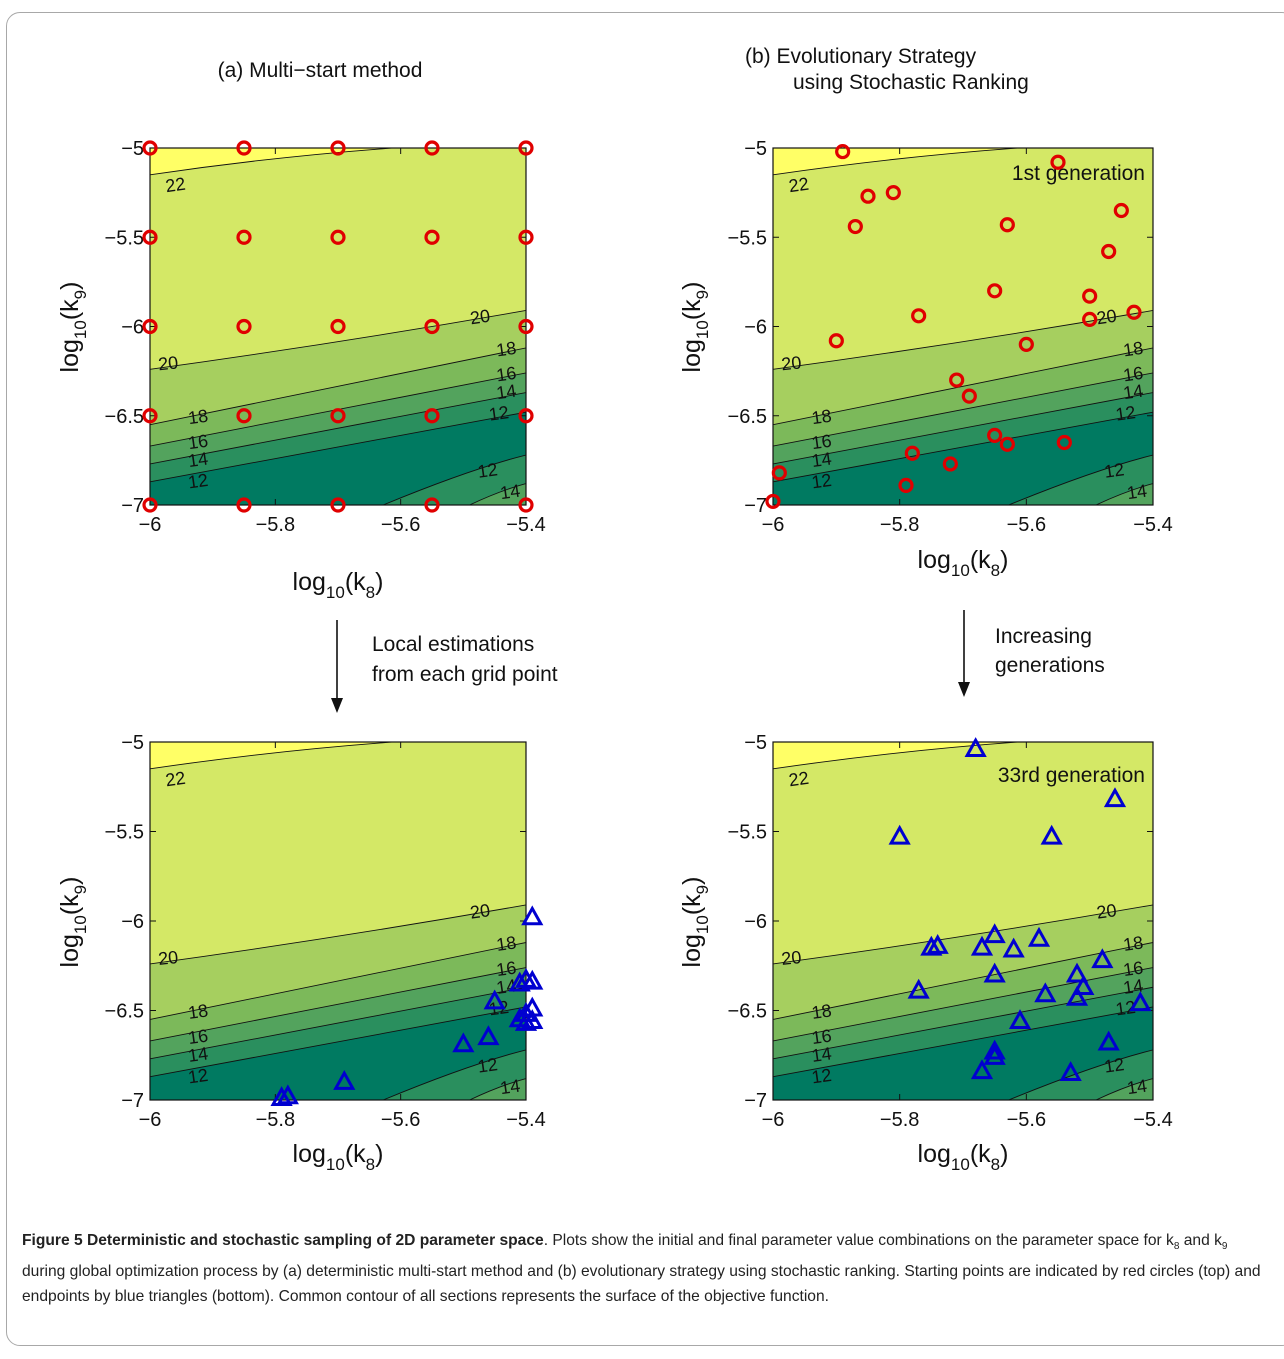  I want to click on arrow-label-right-2: generations, so click(1050, 665).